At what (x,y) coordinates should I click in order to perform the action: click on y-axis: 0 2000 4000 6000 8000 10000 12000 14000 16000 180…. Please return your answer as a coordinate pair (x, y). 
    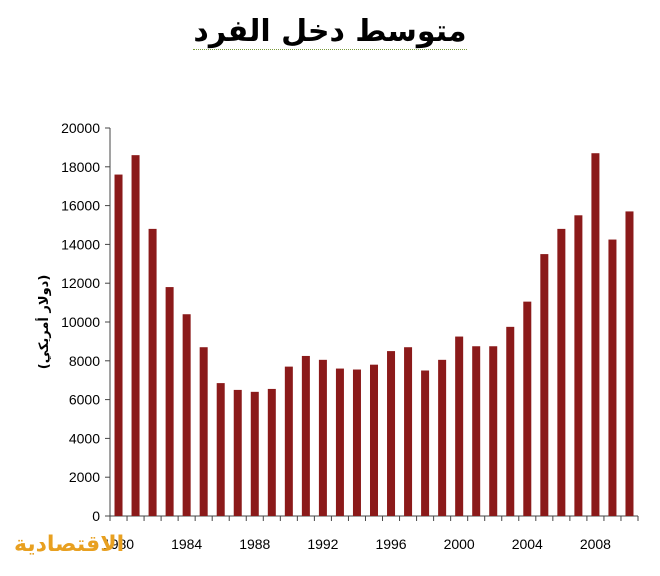
    Looking at the image, I should click on (86, 322).